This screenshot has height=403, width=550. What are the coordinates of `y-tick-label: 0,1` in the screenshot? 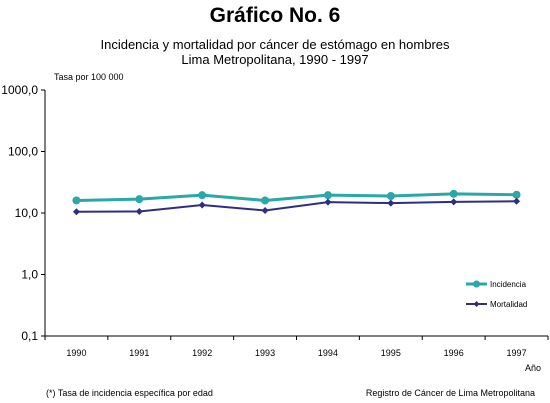 It's located at (29, 336).